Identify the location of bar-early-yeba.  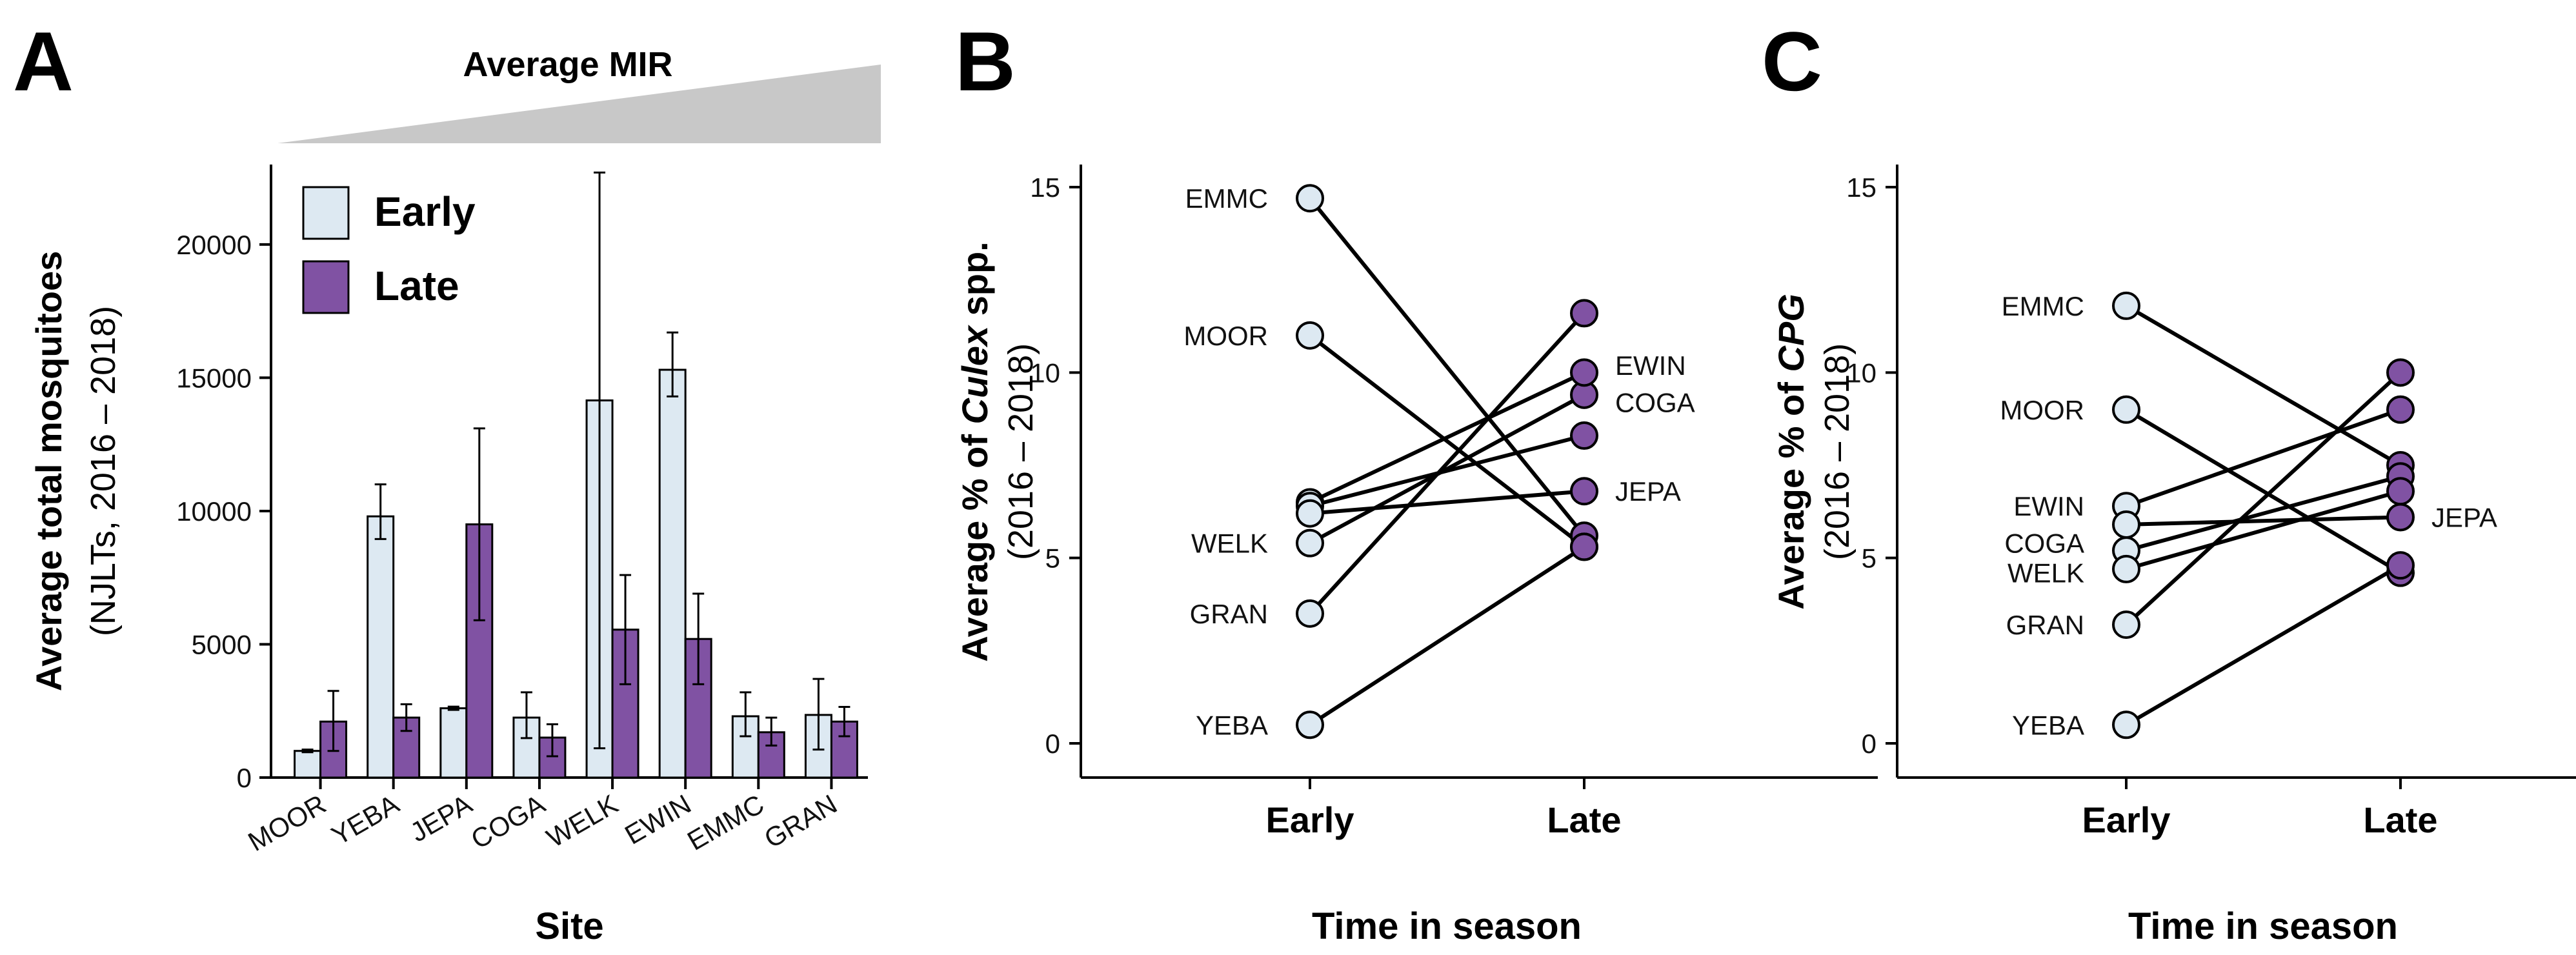
(381, 647).